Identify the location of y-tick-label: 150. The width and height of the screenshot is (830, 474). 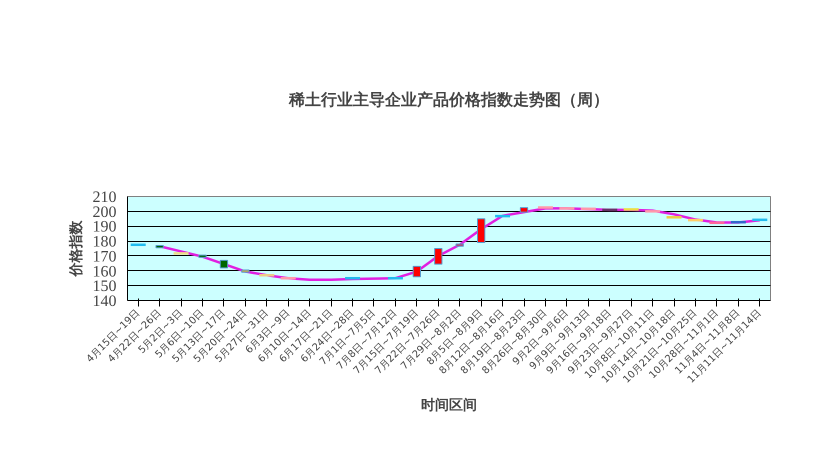
(104, 287).